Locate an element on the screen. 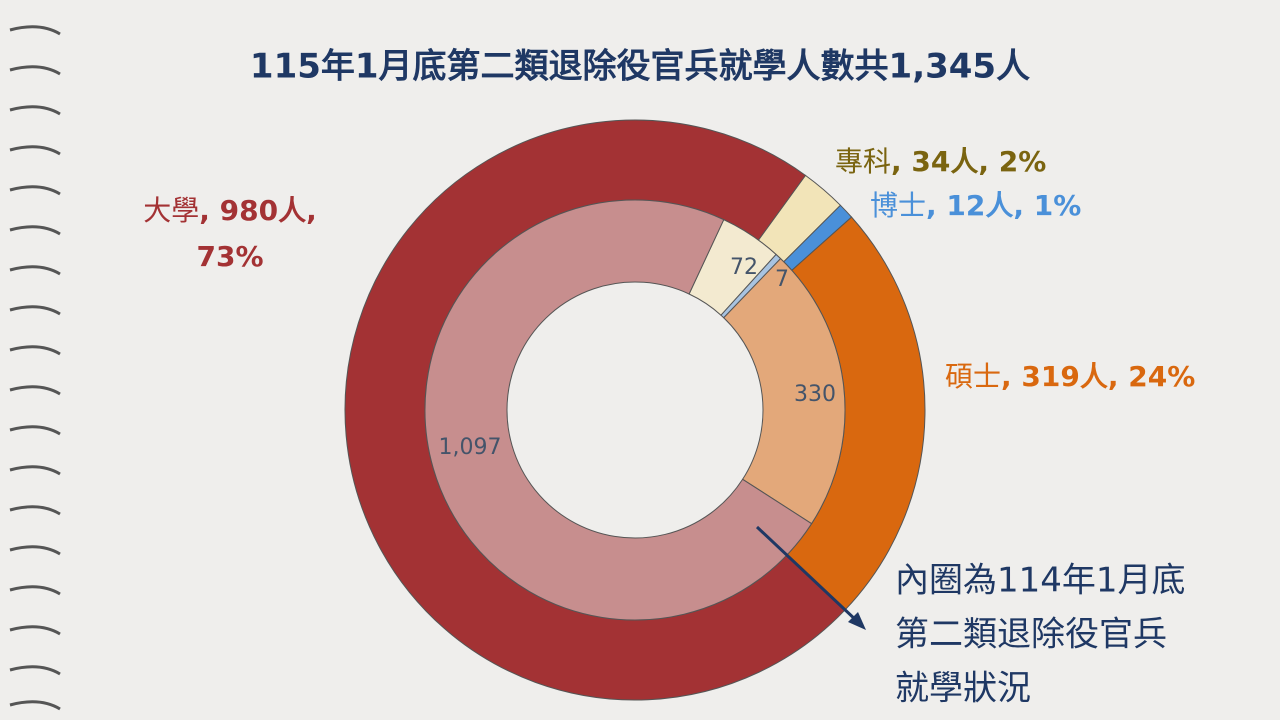  percent-label: 73% is located at coordinates (229, 256).